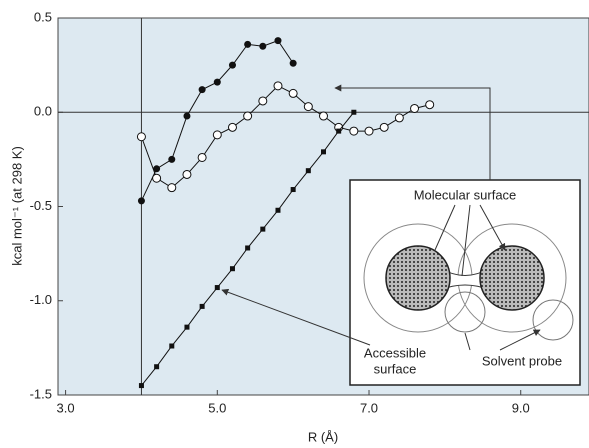 The height and width of the screenshot is (448, 589). I want to click on inset-label: surface, so click(395, 368).